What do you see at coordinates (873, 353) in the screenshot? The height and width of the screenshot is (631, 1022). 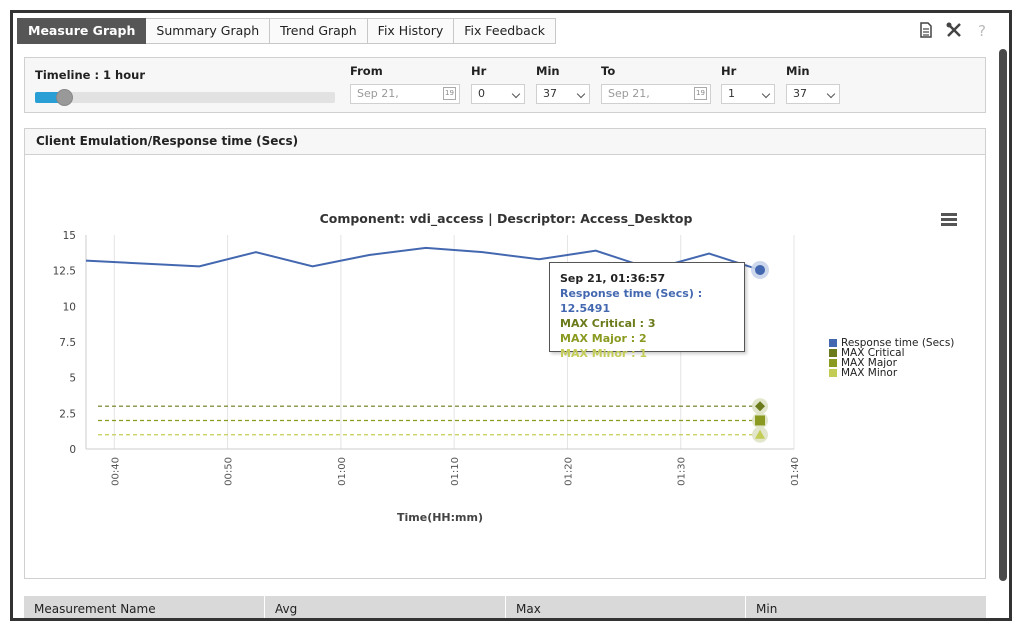 I see `legend-label: MAX Critical` at bounding box center [873, 353].